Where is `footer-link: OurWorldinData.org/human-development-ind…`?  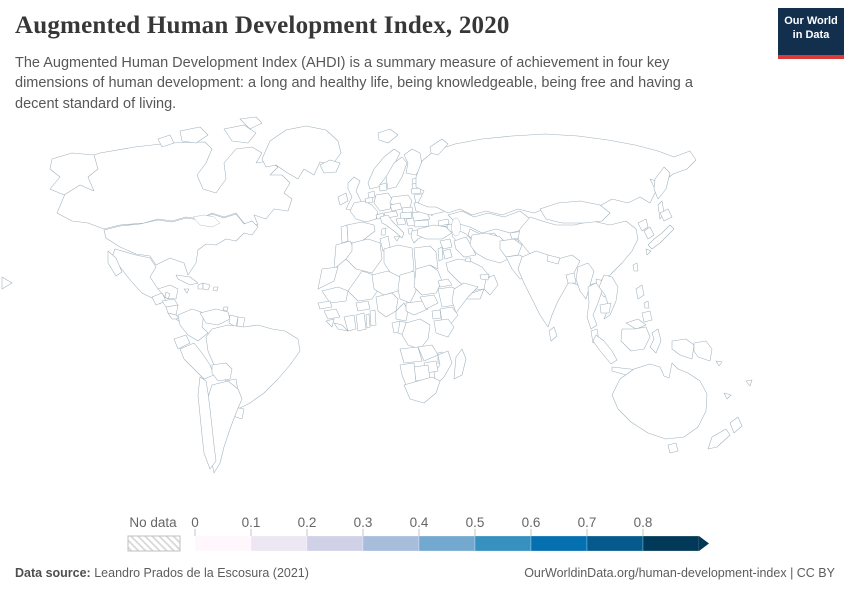 footer-link: OurWorldinData.org/human-development-ind… is located at coordinates (679, 573).